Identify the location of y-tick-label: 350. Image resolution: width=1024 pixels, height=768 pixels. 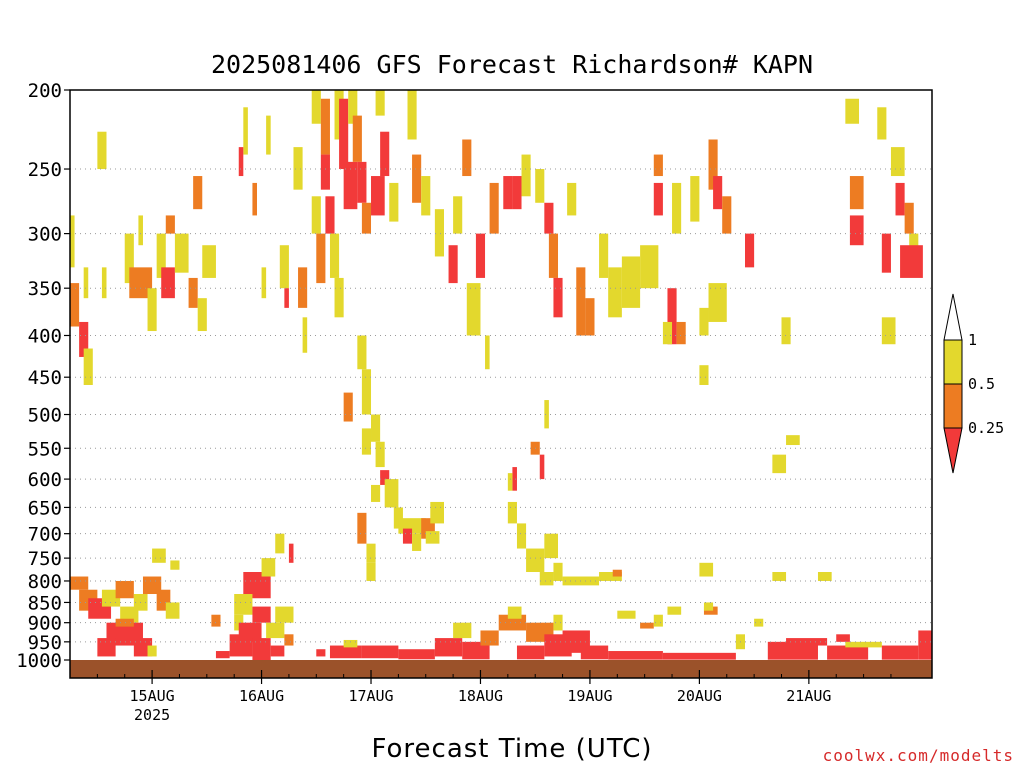
(45, 289).